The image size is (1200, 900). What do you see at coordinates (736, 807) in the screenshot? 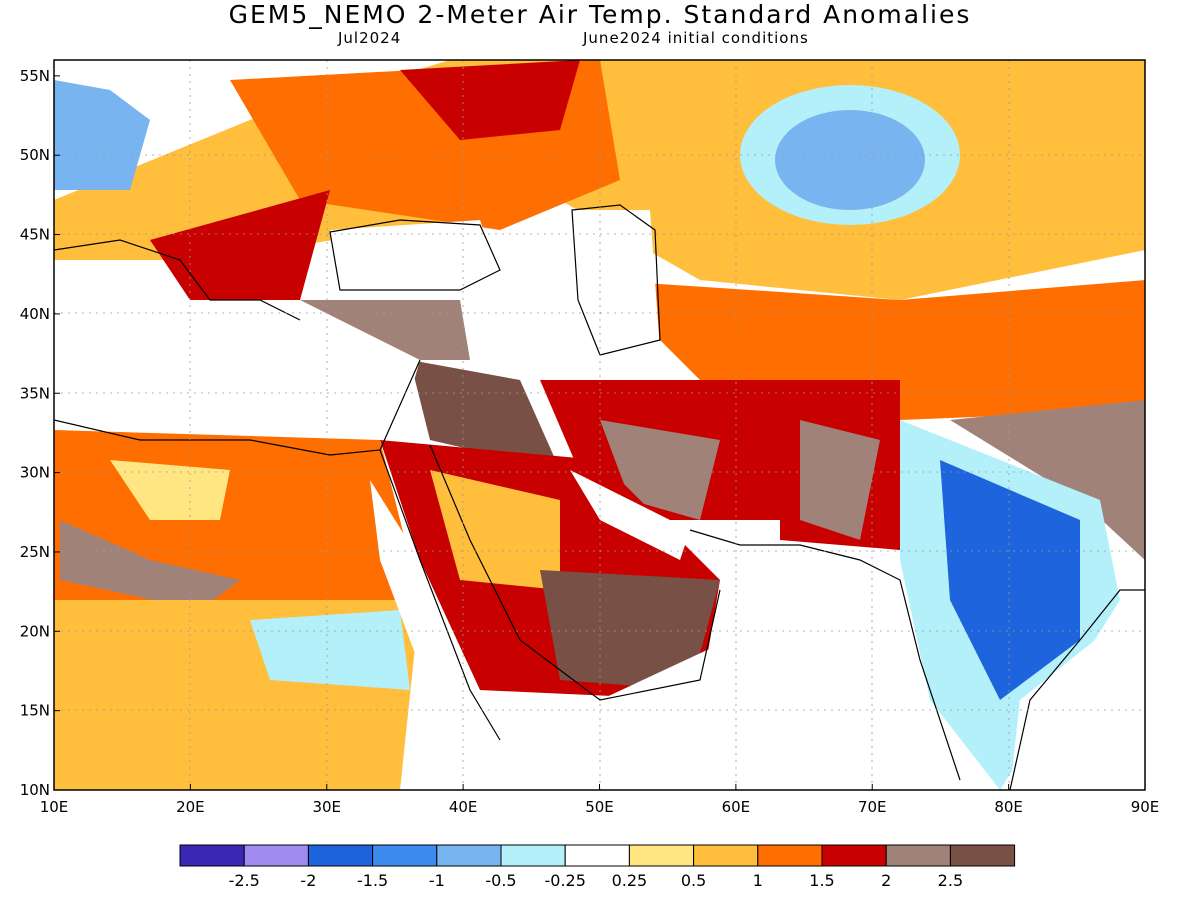
I see `lon-label: 60E` at bounding box center [736, 807].